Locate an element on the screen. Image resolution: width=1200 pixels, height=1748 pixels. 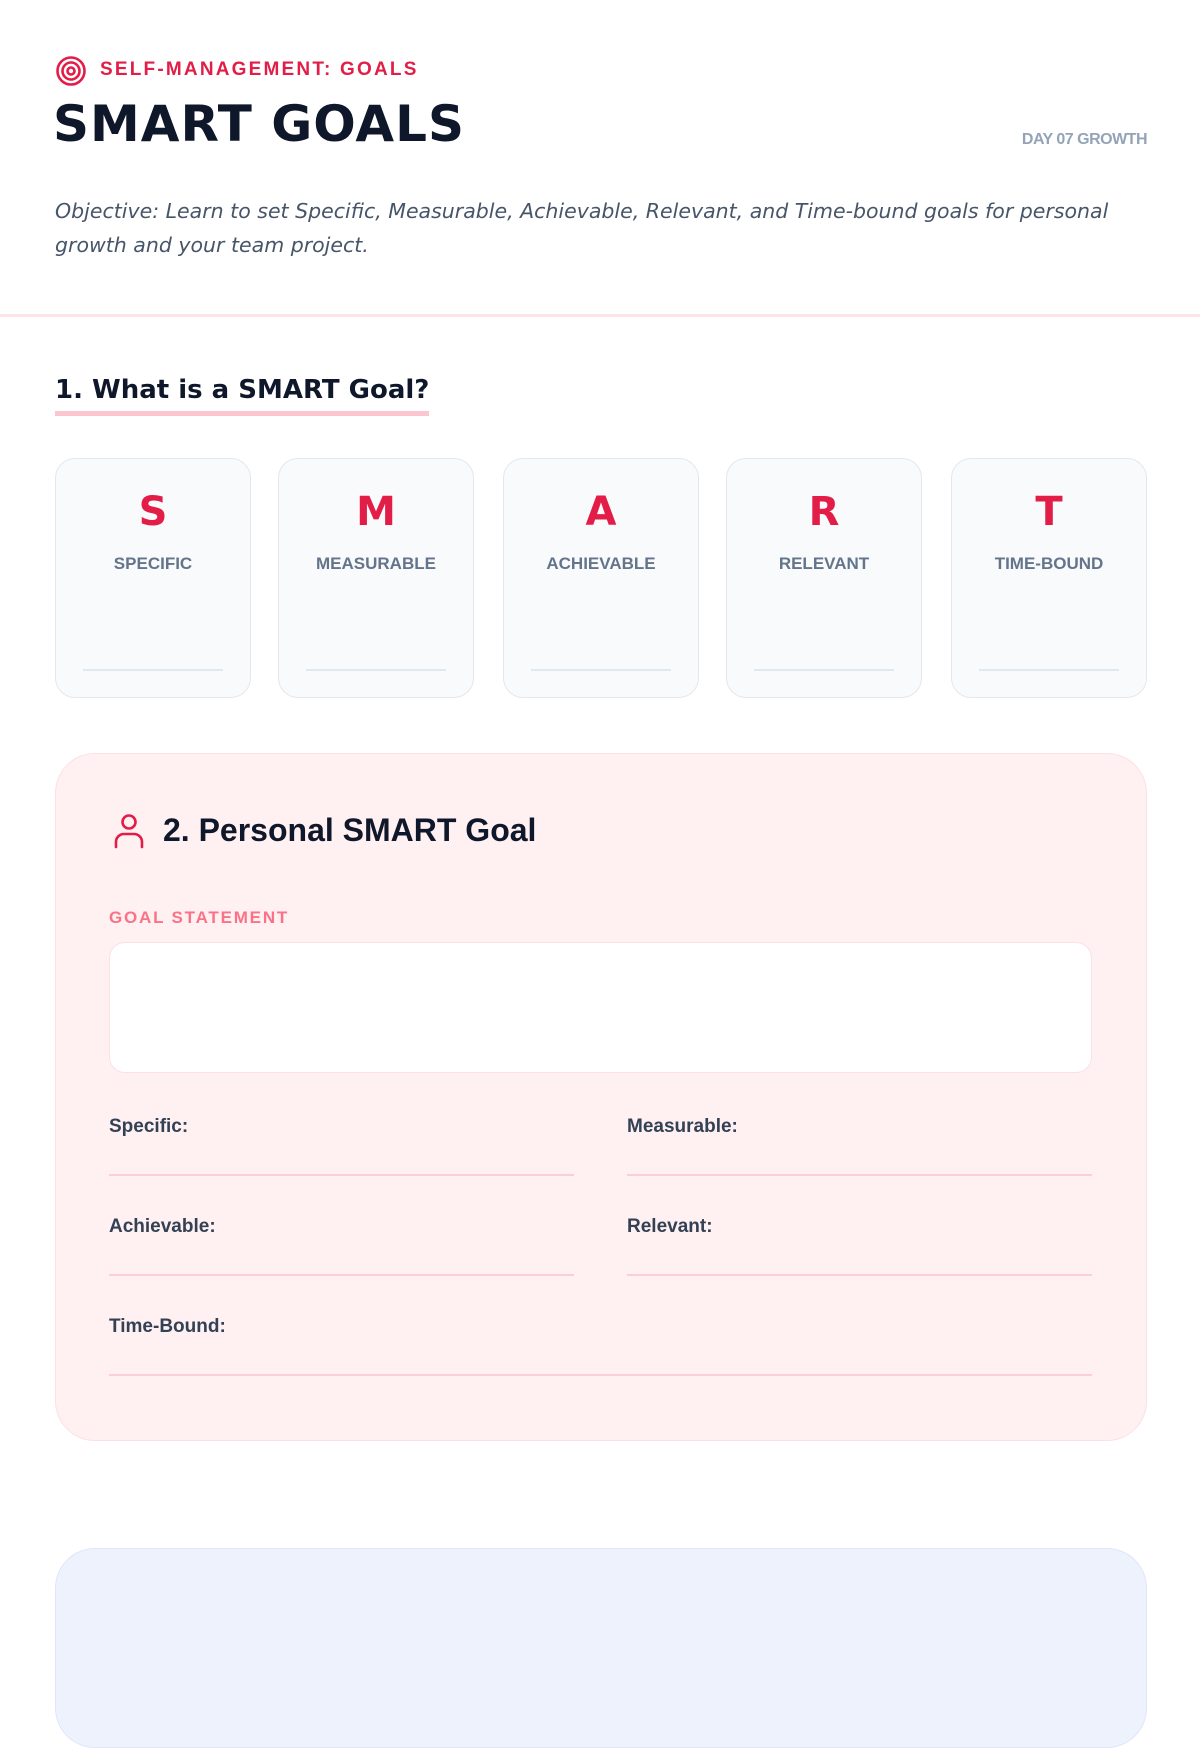
achievable-field: Achievable: is located at coordinates (341, 1256).